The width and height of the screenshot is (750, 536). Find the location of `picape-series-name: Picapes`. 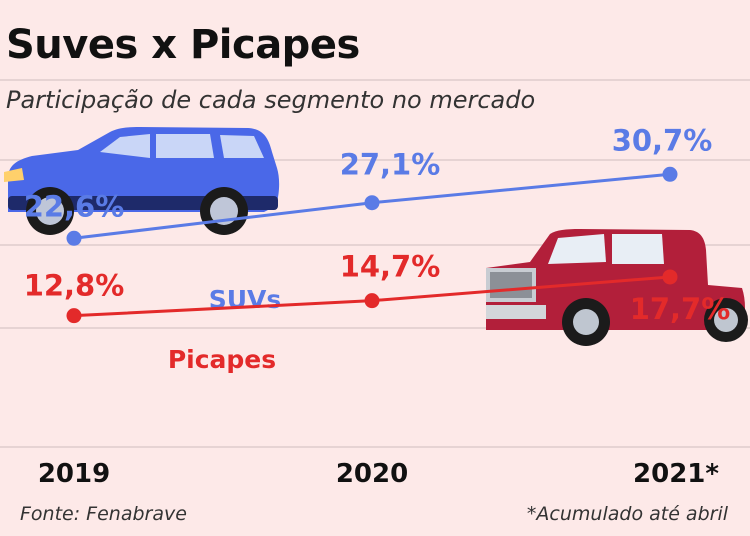

picape-series-name: Picapes is located at coordinates (222, 359).